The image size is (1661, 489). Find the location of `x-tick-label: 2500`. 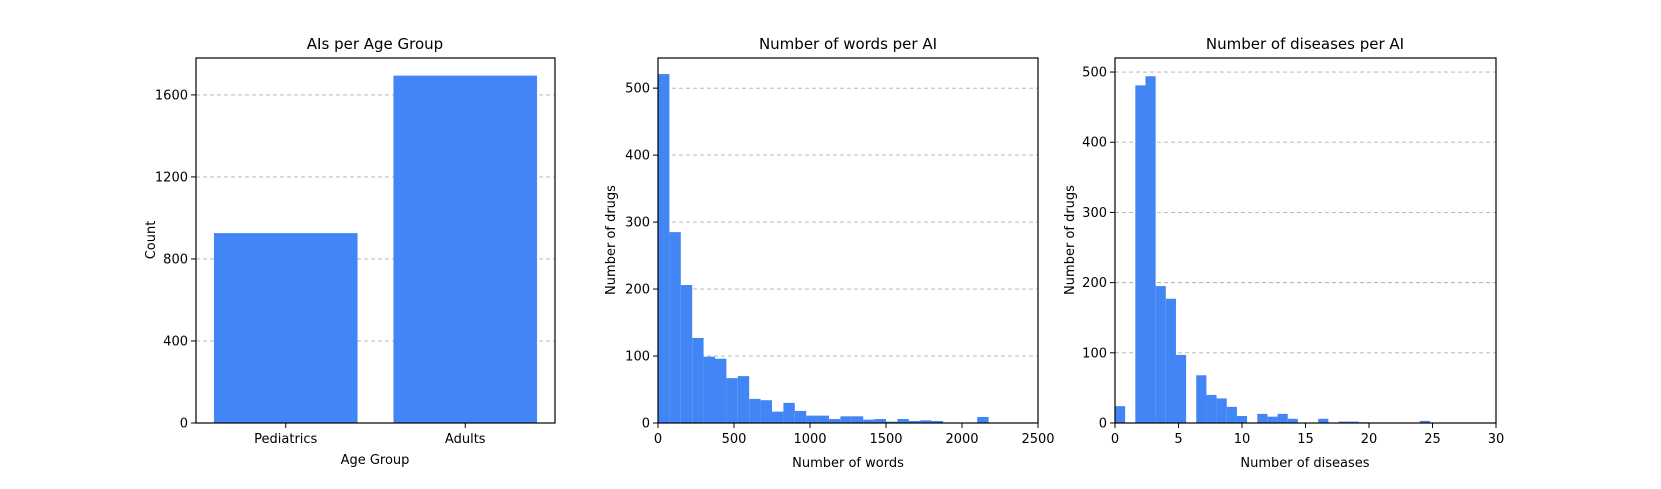

x-tick-label: 2500 is located at coordinates (1037, 439).